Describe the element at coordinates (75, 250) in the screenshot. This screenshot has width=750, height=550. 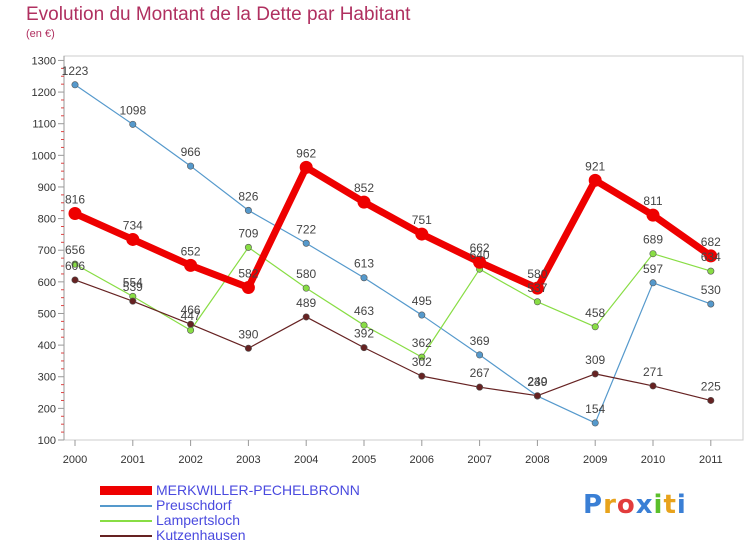
I see `data-label-lampertsloch: 656` at that location.